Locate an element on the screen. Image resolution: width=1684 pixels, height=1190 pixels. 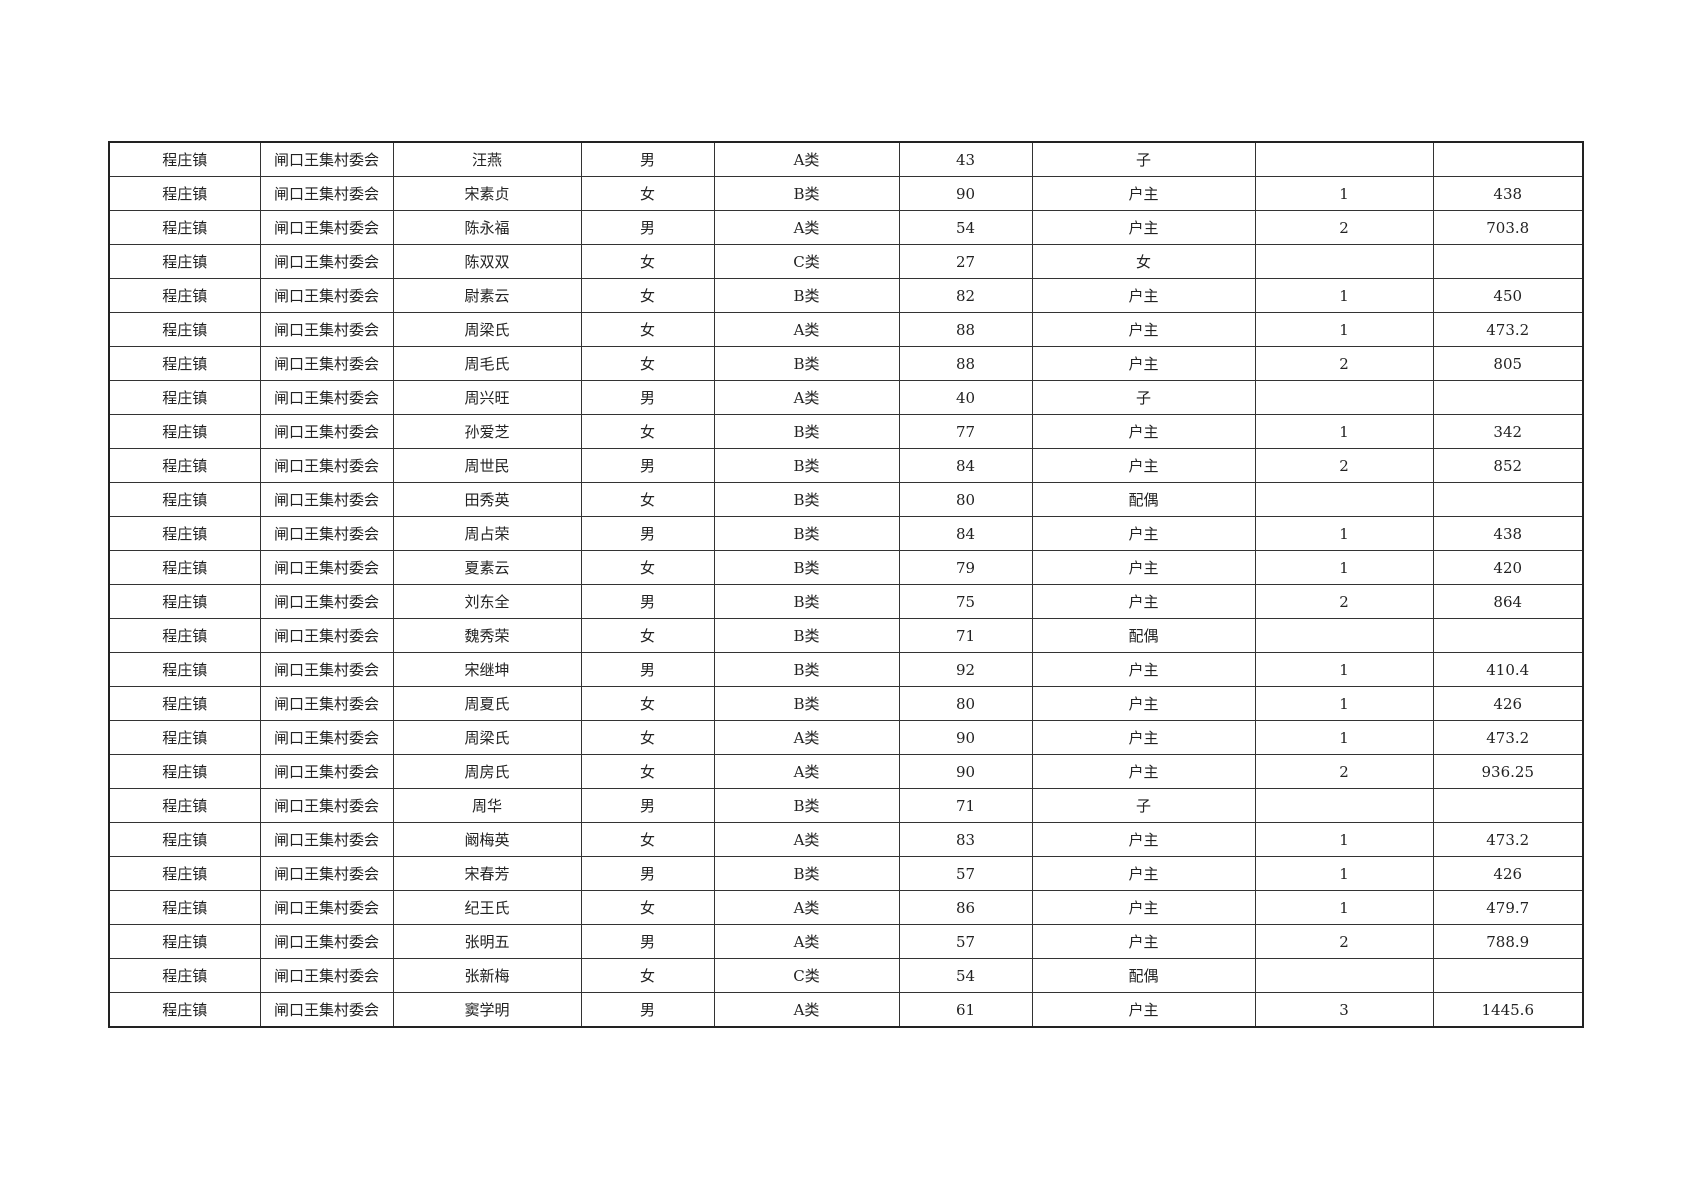
table-row: 程庄镇 闸口王集村委会 孙爱芝女 B类 77 户主 1 342 is located at coordinates (846, 431).